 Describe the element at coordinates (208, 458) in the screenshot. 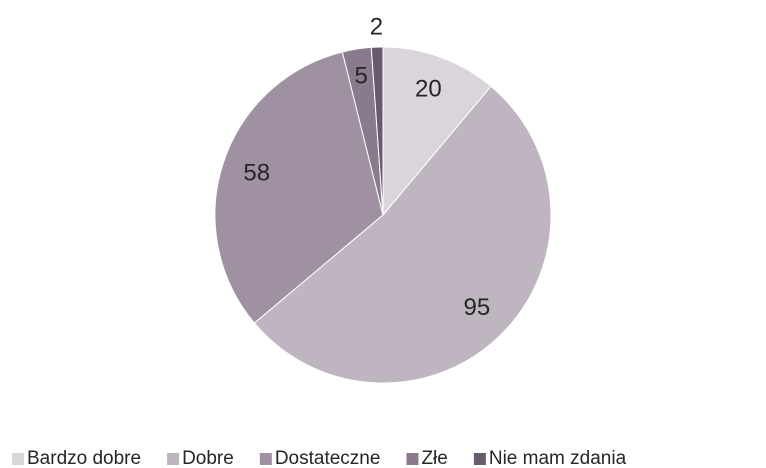

I see `legend-label: Dobre` at that location.